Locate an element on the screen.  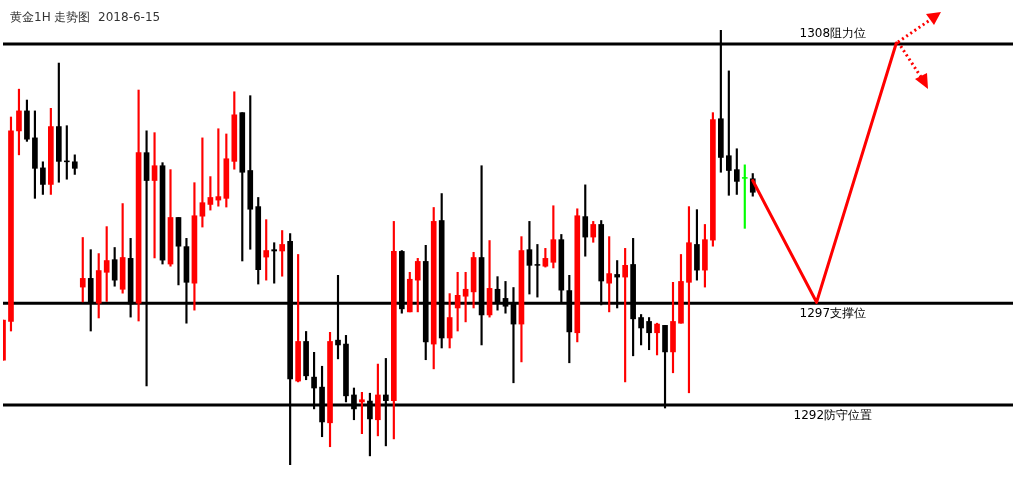
ref-line-label: 1297支撑位 is located at coordinates (833, 313).